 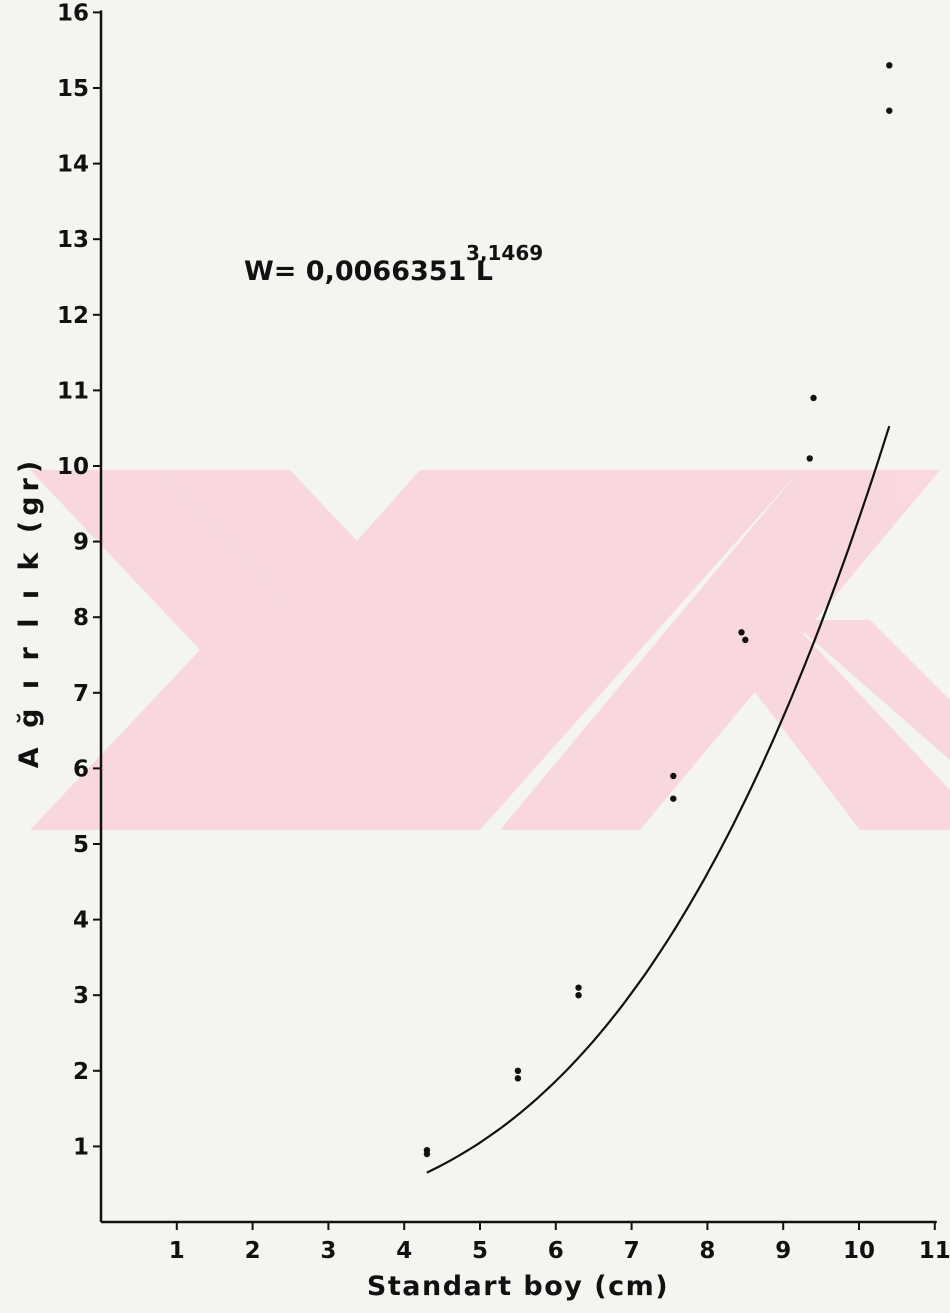 I want to click on y-tick-label: 1, so click(x=81, y=1147).